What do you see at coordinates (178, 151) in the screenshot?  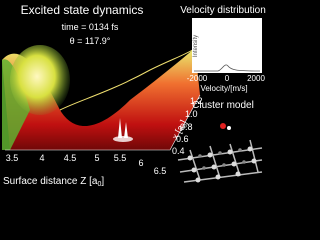 I see `x-tick: 0.4` at bounding box center [178, 151].